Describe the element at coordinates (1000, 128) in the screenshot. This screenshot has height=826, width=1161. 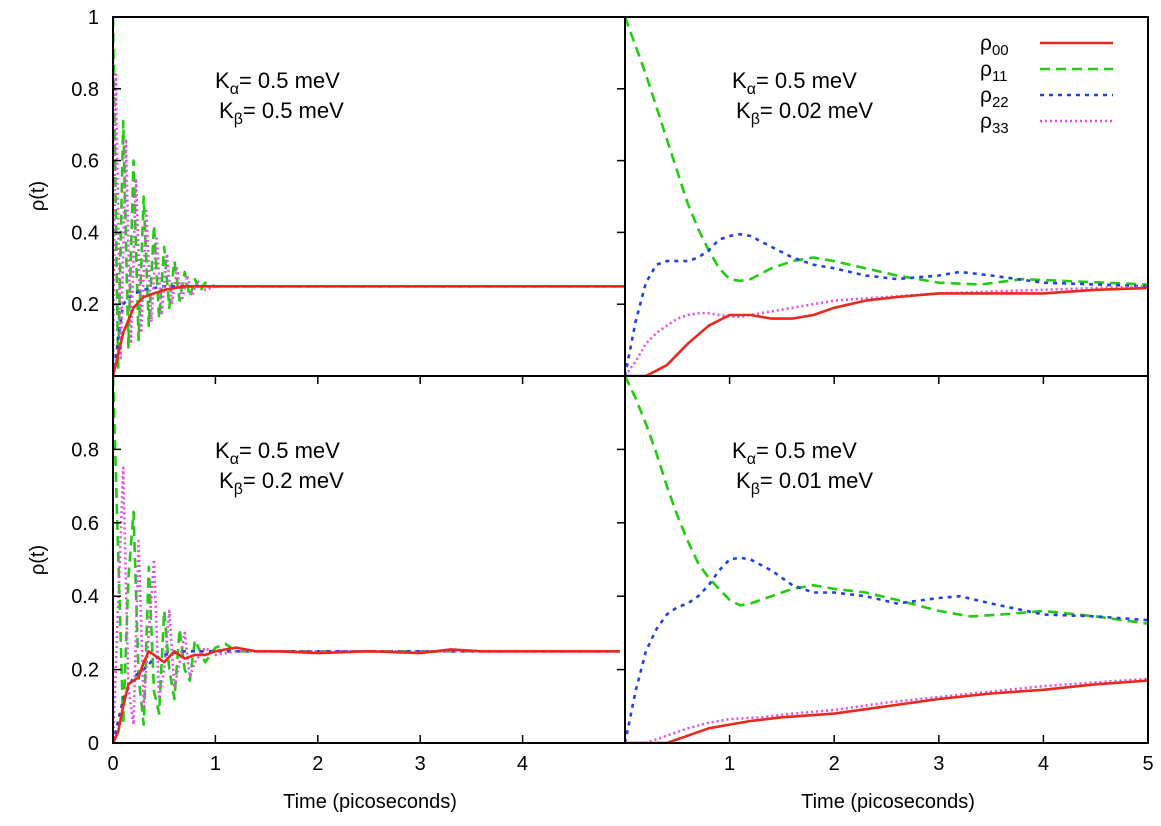
I see `legend-subscript: 33` at that location.